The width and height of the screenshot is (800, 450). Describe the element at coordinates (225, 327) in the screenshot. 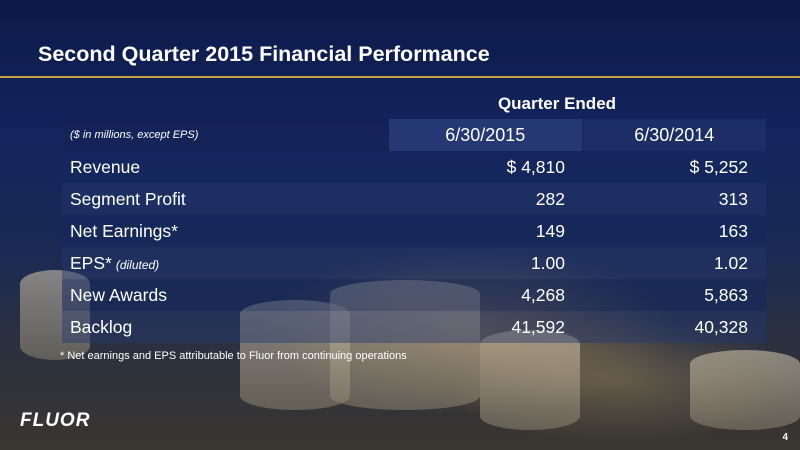

I see `row-label: Backlog` at that location.